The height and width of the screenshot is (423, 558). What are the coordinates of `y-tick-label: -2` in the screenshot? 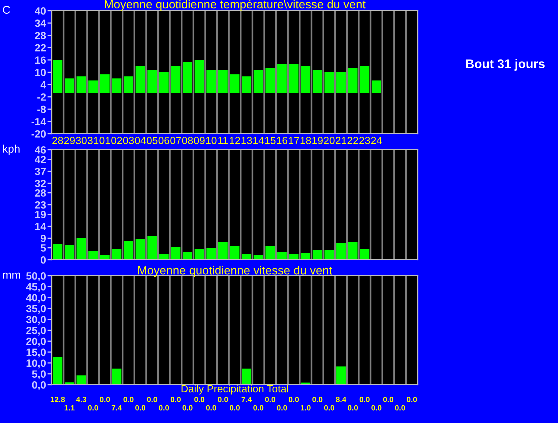 It's located at (42, 97).